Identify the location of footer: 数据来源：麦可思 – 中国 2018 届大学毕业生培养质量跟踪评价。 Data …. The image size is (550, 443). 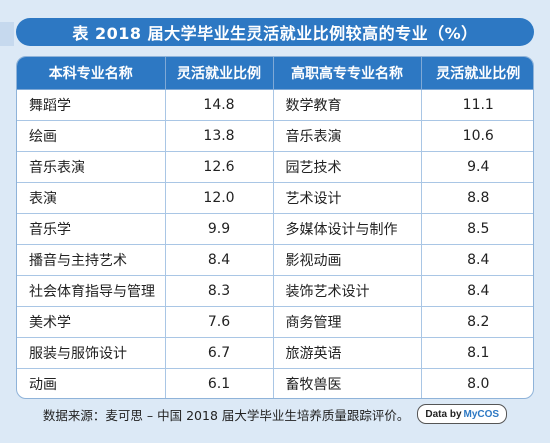
(275, 414).